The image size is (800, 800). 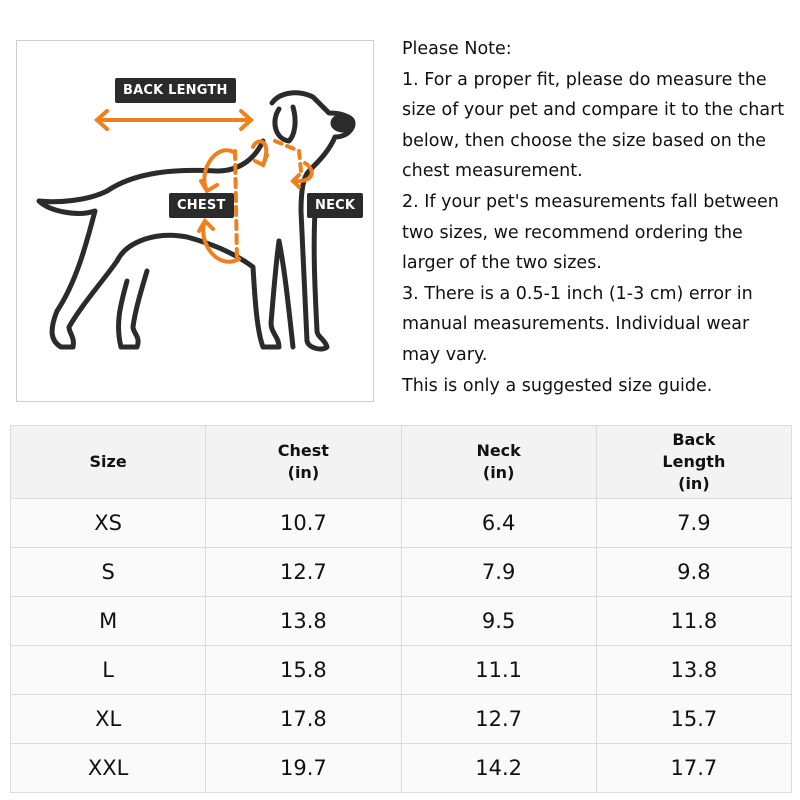 I want to click on table-row: XS 10.7 6.4 7.9, so click(x=401, y=523).